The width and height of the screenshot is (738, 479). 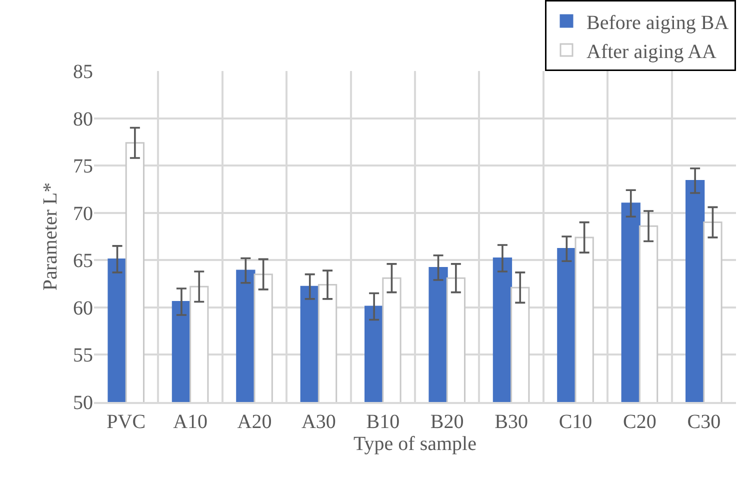 What do you see at coordinates (190, 421) in the screenshot?
I see `x-tick-label: A10` at bounding box center [190, 421].